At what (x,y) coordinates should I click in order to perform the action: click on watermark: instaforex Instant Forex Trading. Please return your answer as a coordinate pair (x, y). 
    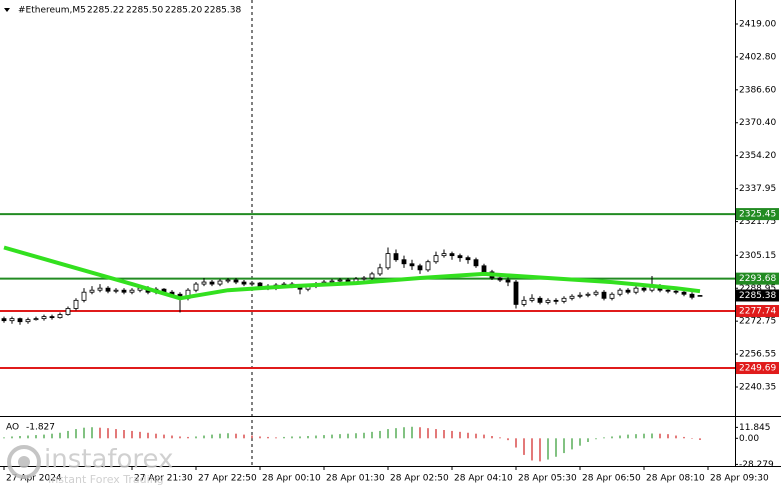
    Looking at the image, I should click on (90, 465).